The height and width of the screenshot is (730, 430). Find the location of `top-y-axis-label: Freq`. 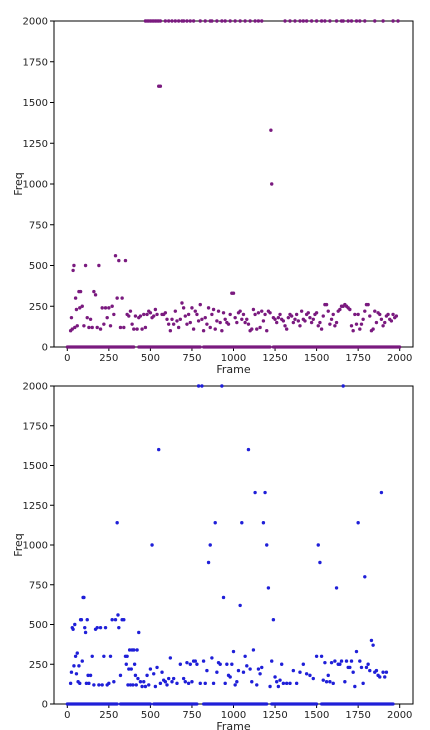

top-y-axis-label: Freq is located at coordinates (18, 184).